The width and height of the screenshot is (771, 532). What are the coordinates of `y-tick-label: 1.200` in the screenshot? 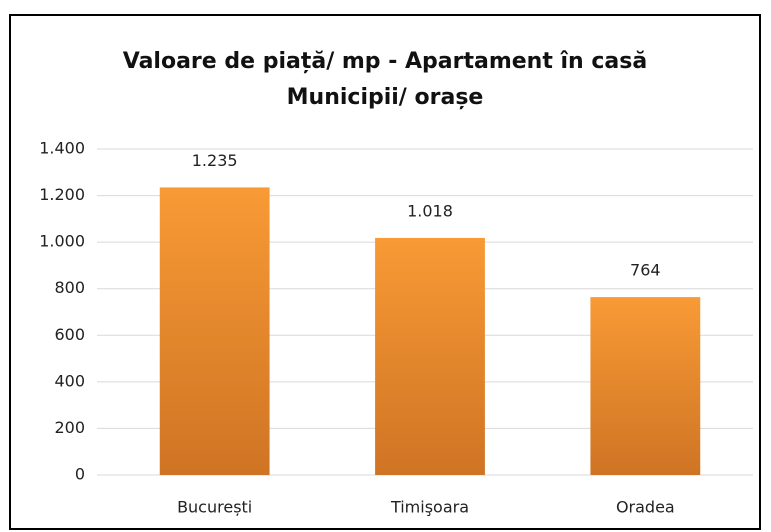 It's located at (62, 194).